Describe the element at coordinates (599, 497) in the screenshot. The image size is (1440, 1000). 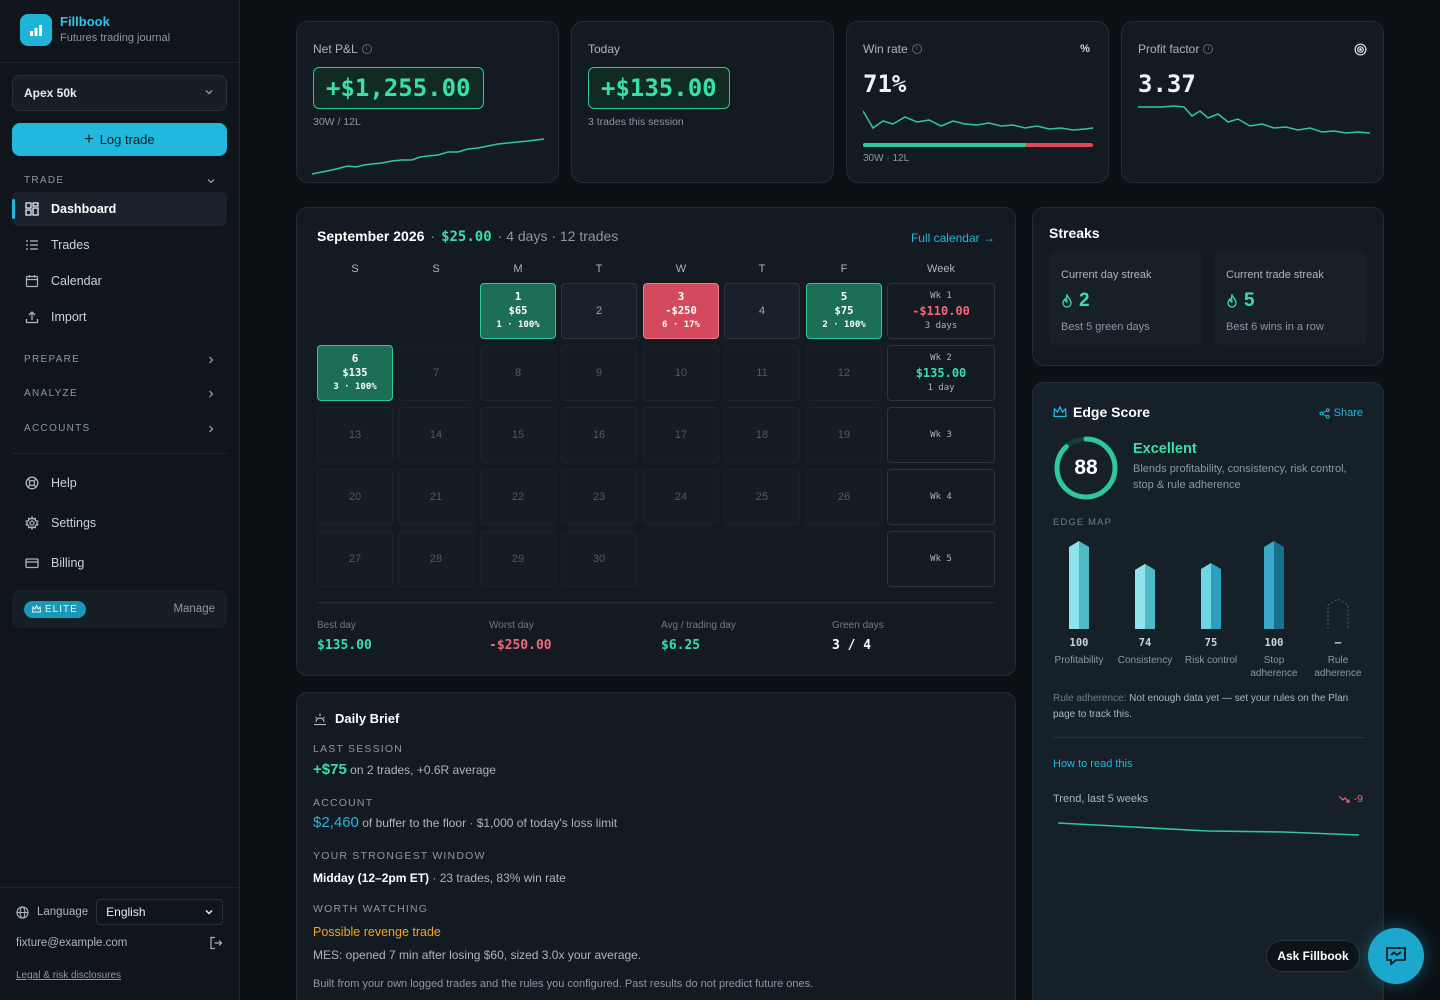
I see `day-cell: 23` at that location.